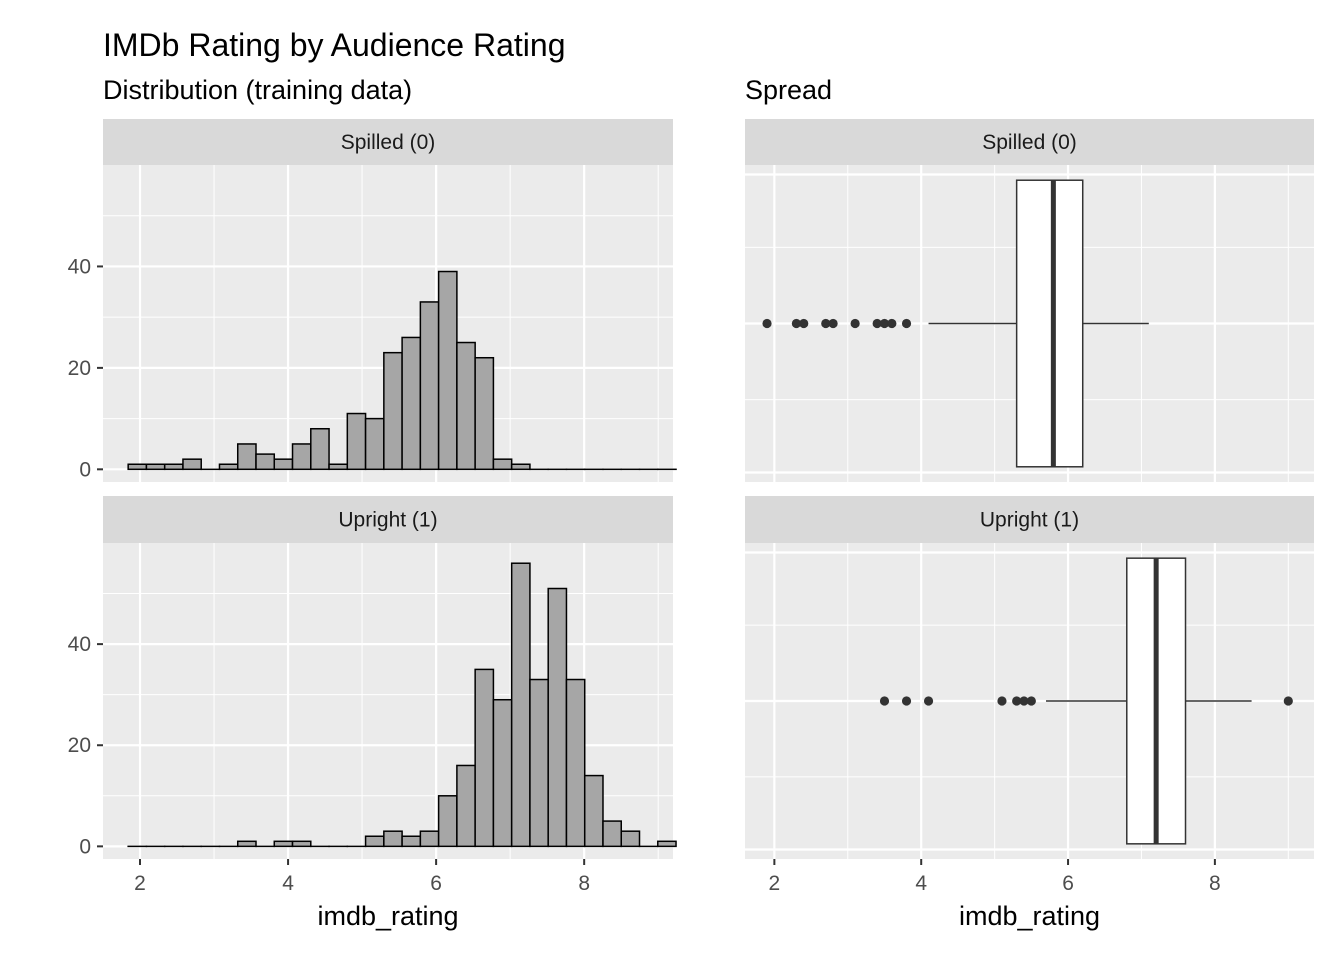 Image resolution: width=1344 pixels, height=960 pixels. I want to click on boxplot-x-tick-label: 4, so click(921, 883).